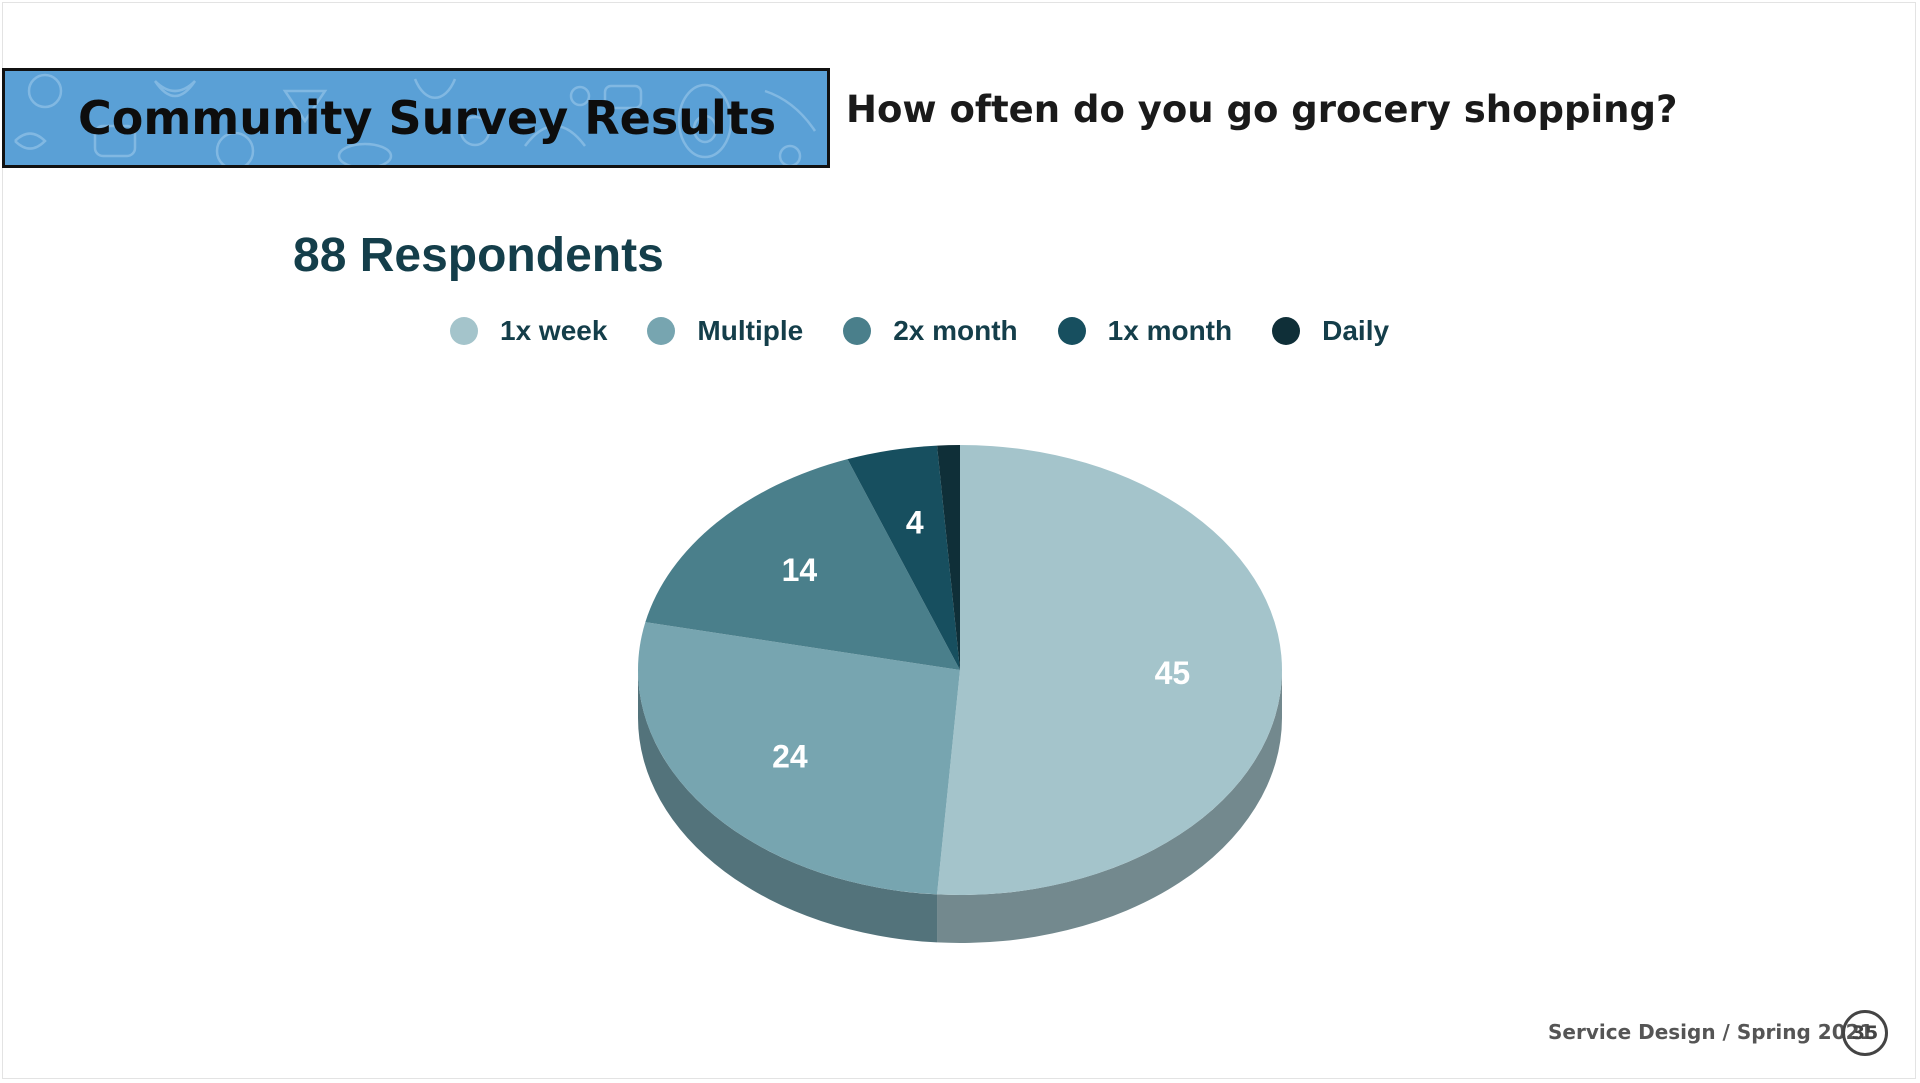 Image resolution: width=1920 pixels, height=1083 pixels. Describe the element at coordinates (750, 330) in the screenshot. I see `legend-label: Multiple` at that location.